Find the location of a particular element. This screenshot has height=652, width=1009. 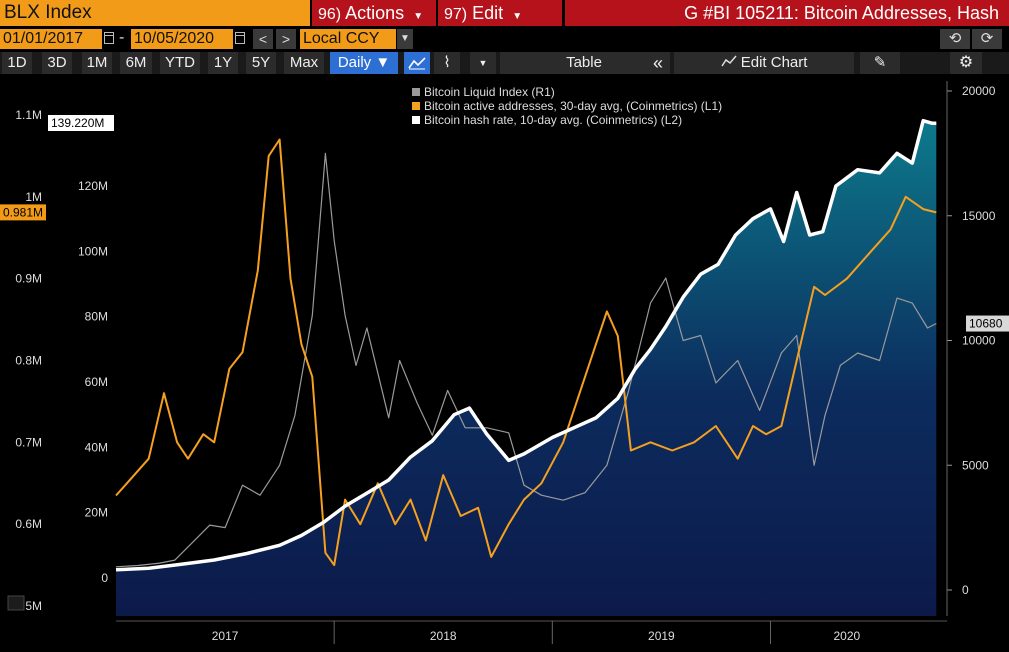

ticker-field: BLX Index is located at coordinates (155, 13).